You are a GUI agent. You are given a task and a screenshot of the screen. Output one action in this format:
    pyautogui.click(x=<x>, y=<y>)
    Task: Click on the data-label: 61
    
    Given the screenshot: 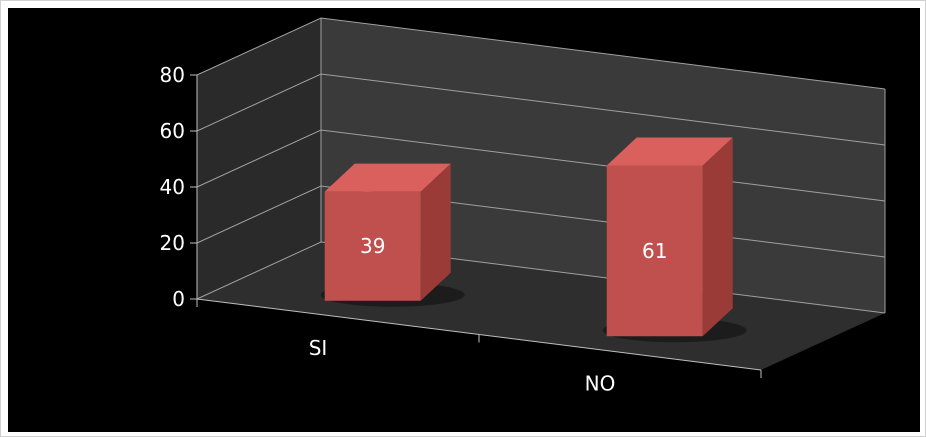 What is the action you would take?
    pyautogui.click(x=654, y=251)
    